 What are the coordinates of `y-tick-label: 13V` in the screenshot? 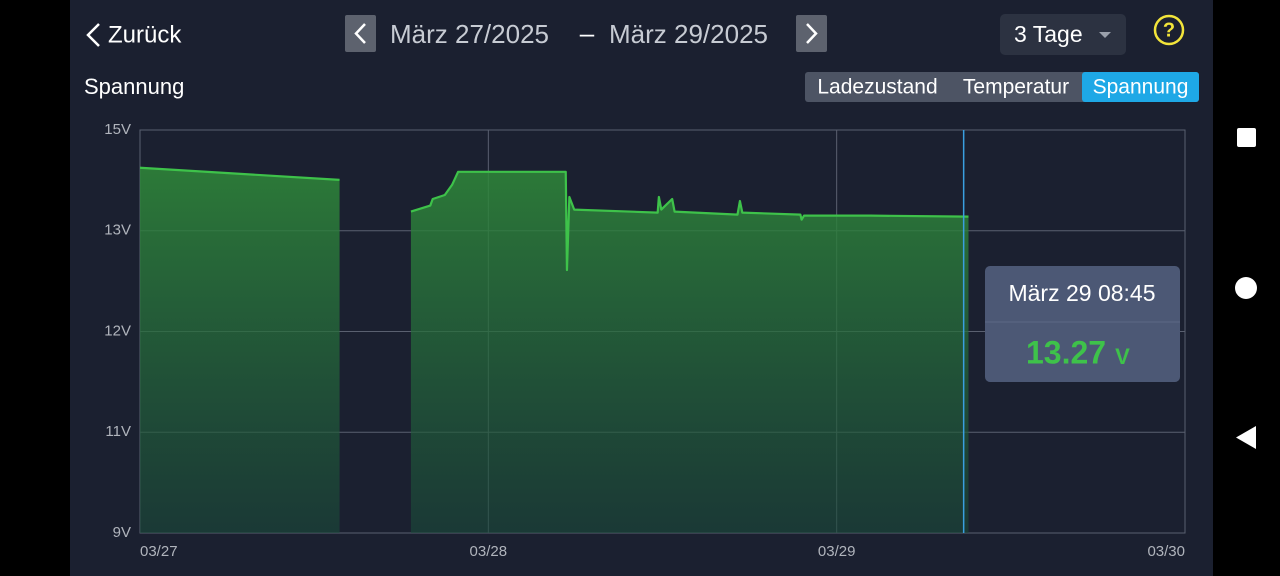 It's located at (117, 230).